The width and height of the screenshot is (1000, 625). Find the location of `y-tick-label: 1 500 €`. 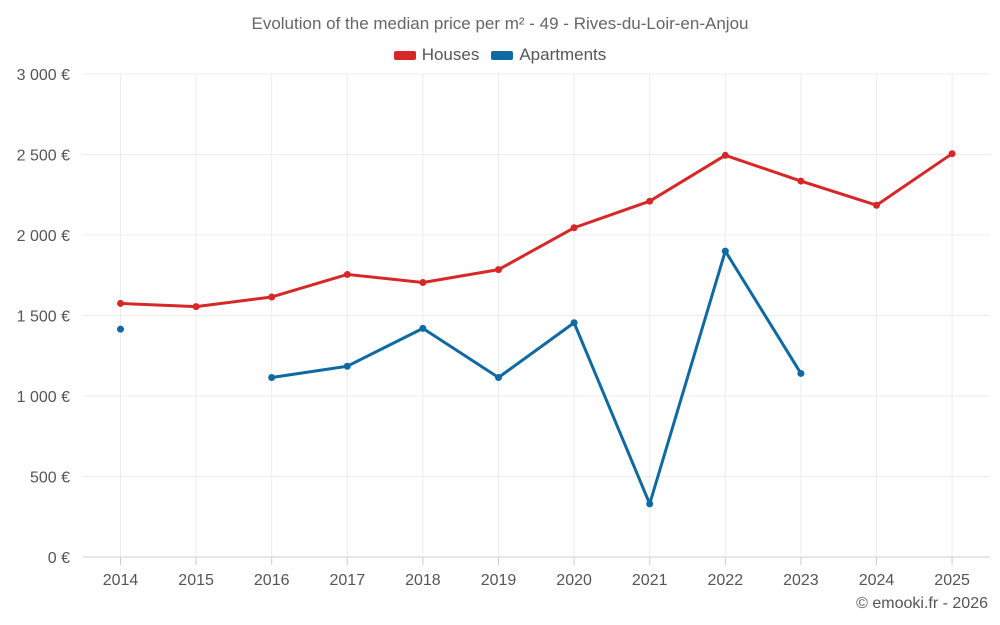

y-tick-label: 1 500 € is located at coordinates (43, 317).